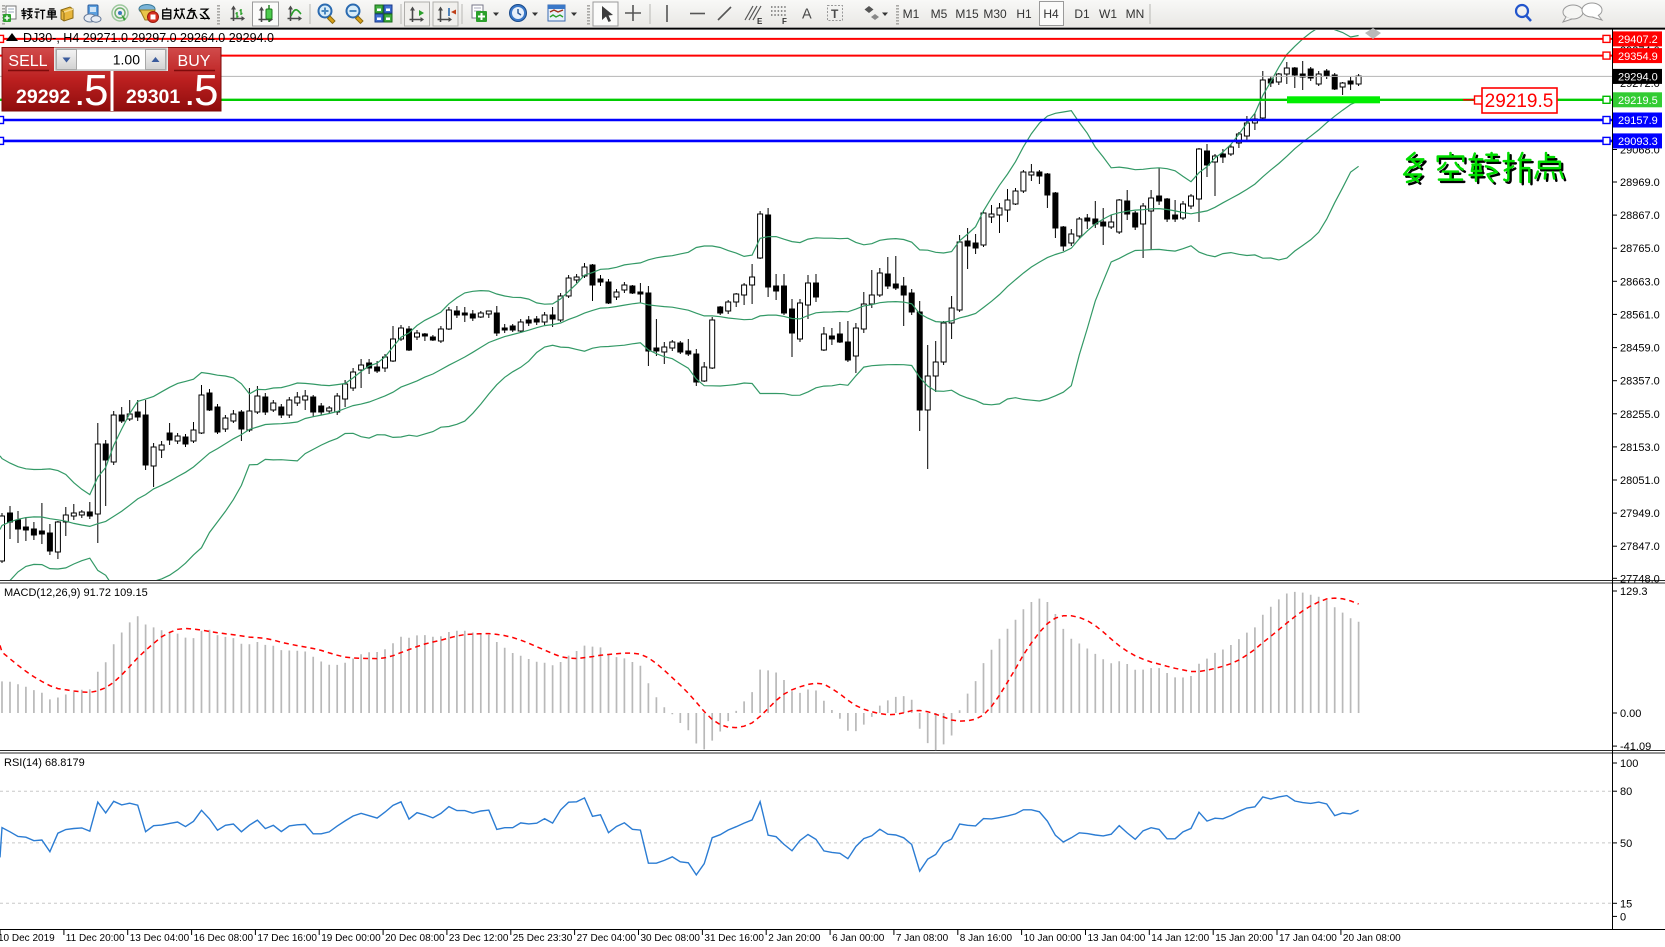 The width and height of the screenshot is (1665, 947). What do you see at coordinates (194, 61) in the screenshot?
I see `svg-text: BUY` at bounding box center [194, 61].